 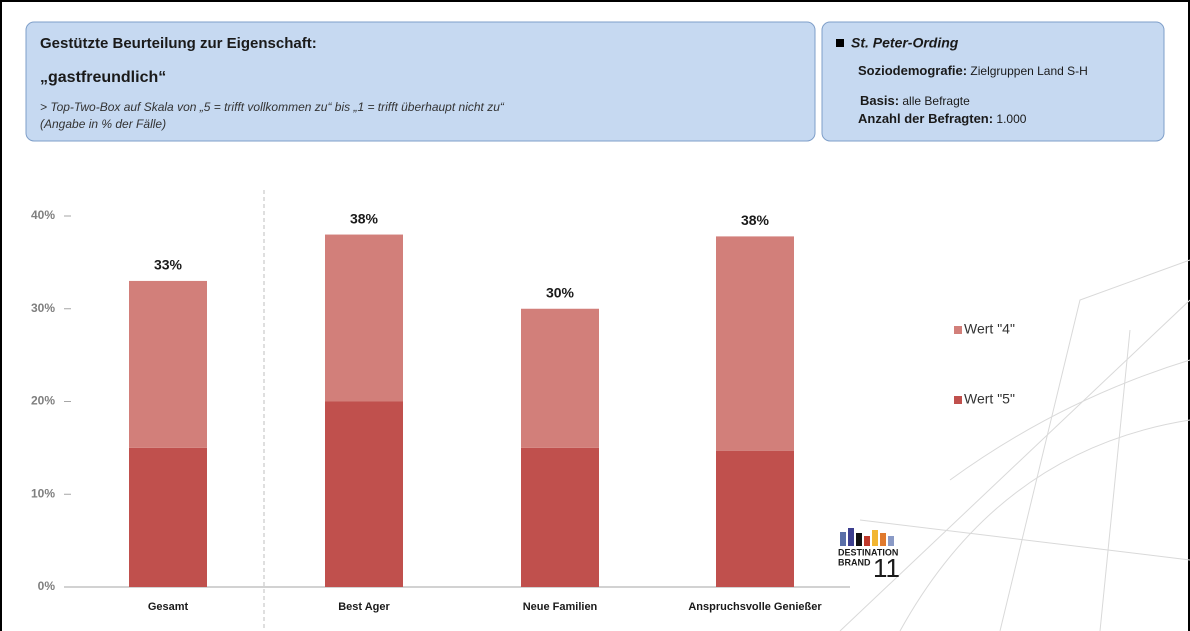 What do you see at coordinates (912, 70) in the screenshot?
I see `info-label: Soziodemografie:` at bounding box center [912, 70].